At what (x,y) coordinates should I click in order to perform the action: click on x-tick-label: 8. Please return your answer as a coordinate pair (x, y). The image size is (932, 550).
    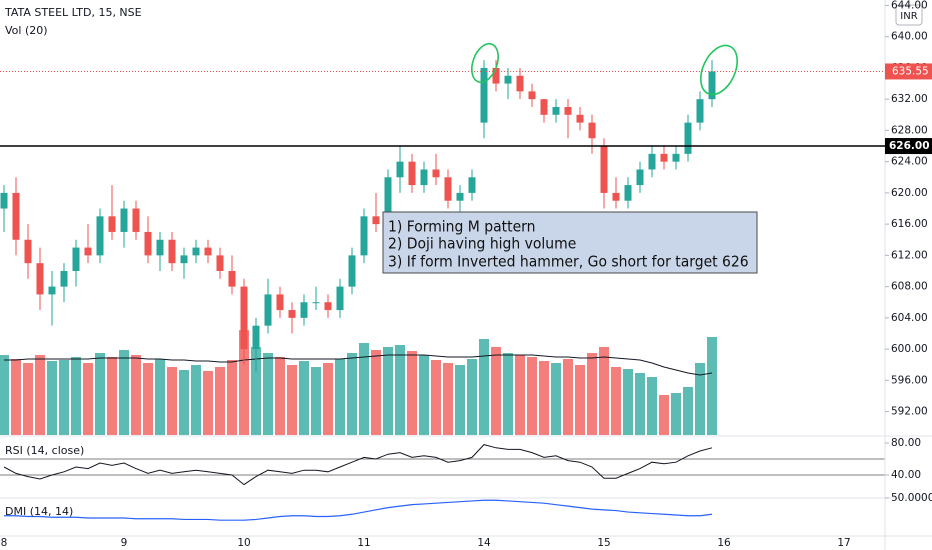
    Looking at the image, I should click on (4, 543).